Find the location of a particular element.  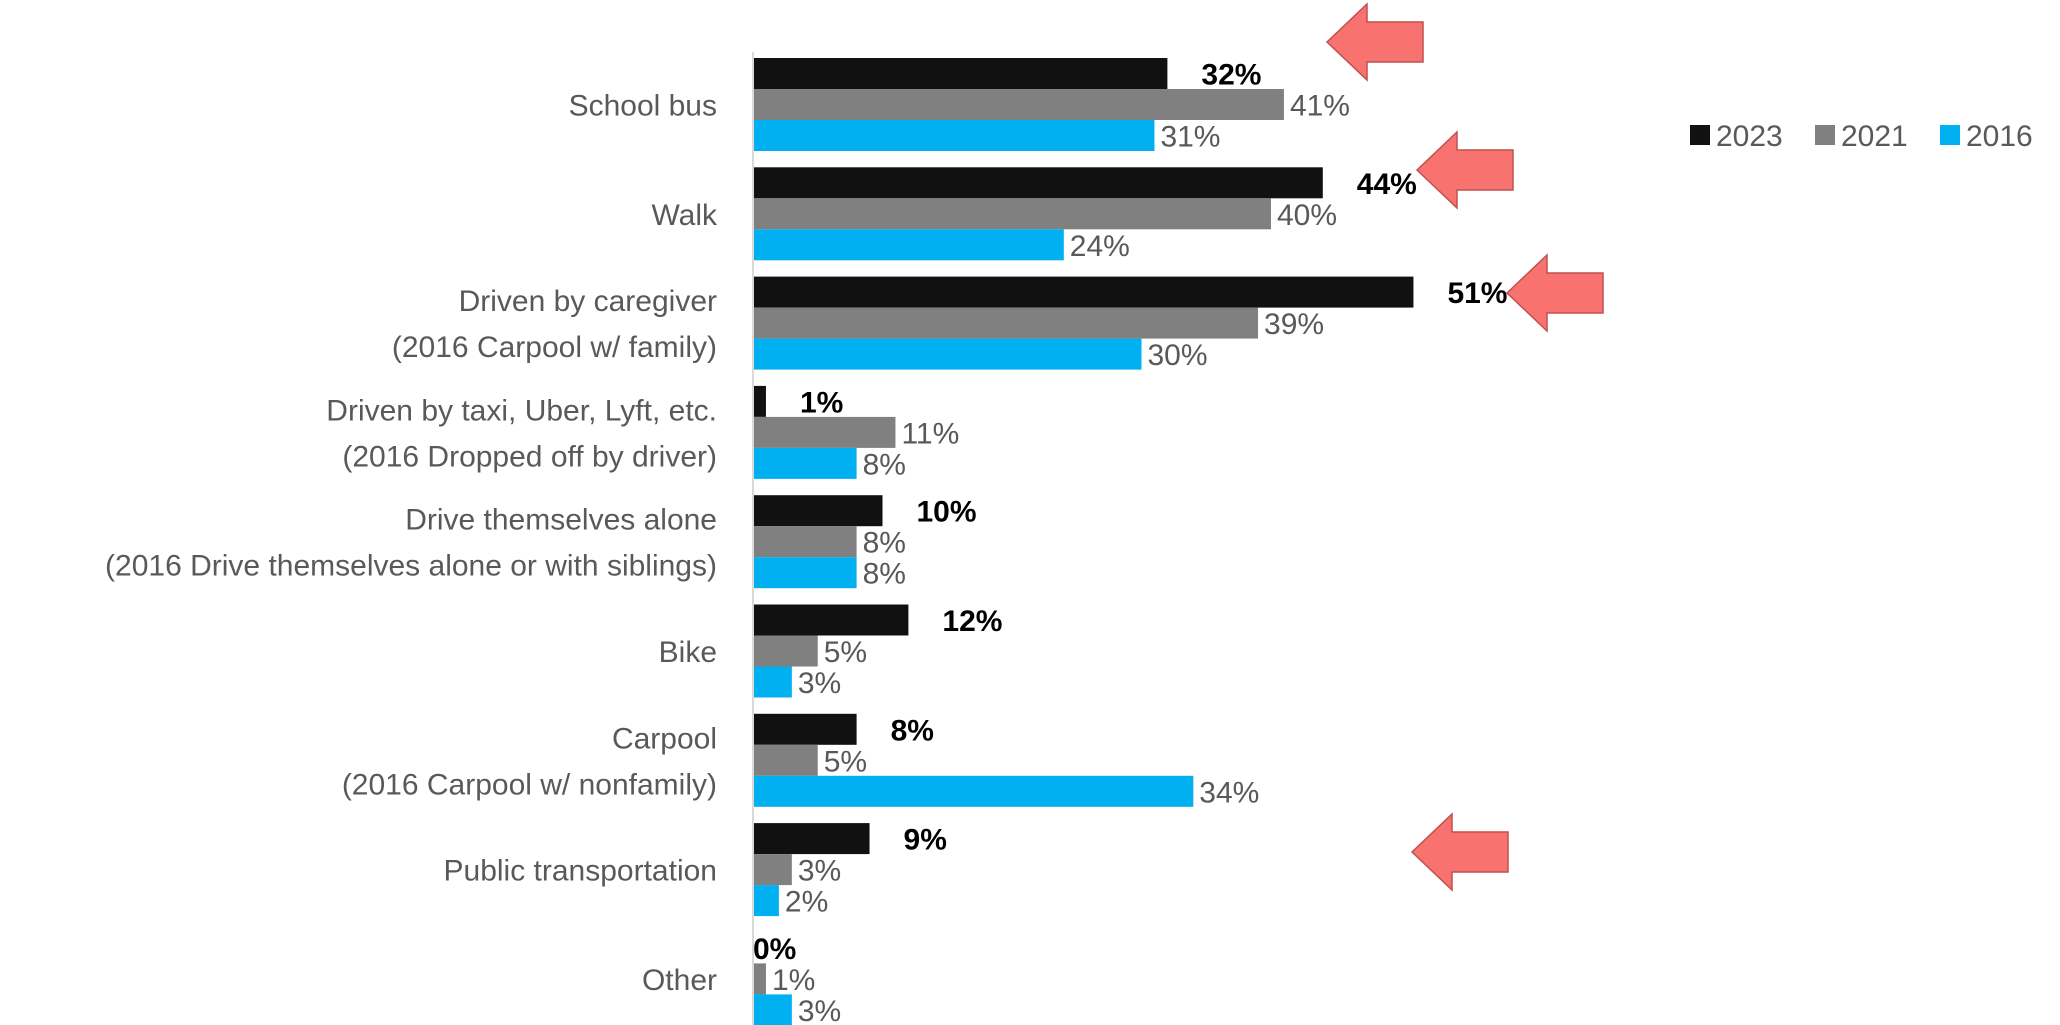

category-label: Bike is located at coordinates (688, 652).